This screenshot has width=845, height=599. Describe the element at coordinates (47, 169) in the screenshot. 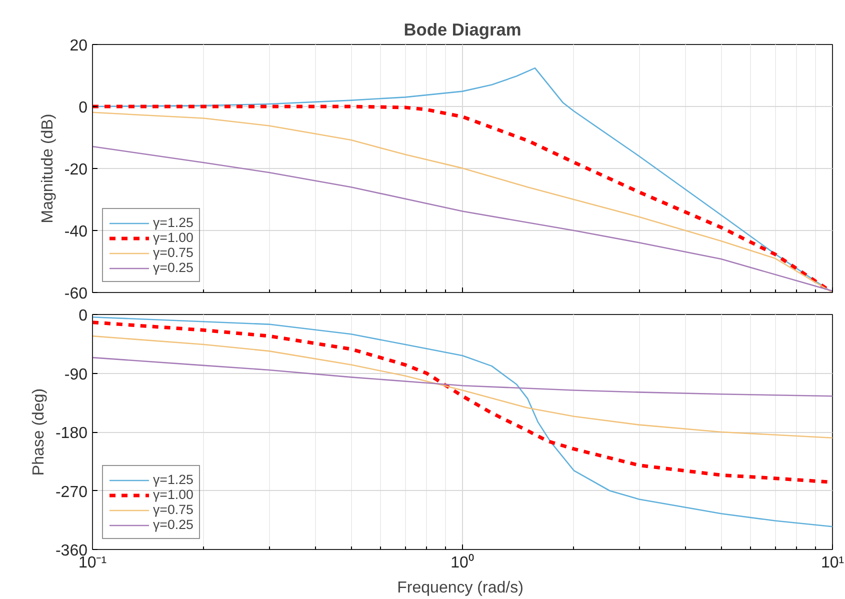

I see `y-axis-title: Magnitude (dB)` at that location.